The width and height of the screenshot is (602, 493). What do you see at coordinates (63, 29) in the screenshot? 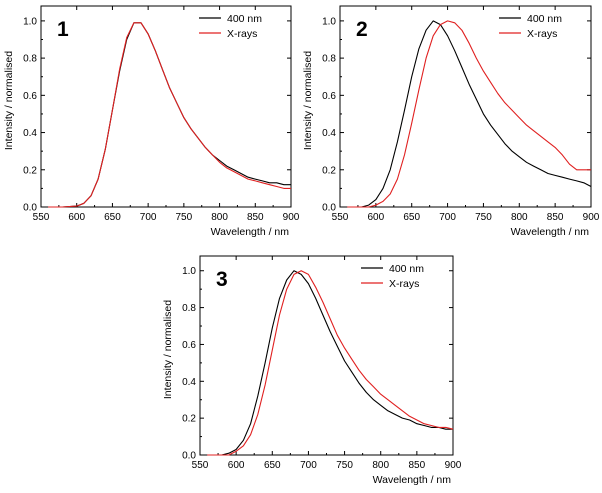
I see `panel-label: 1` at bounding box center [63, 29].